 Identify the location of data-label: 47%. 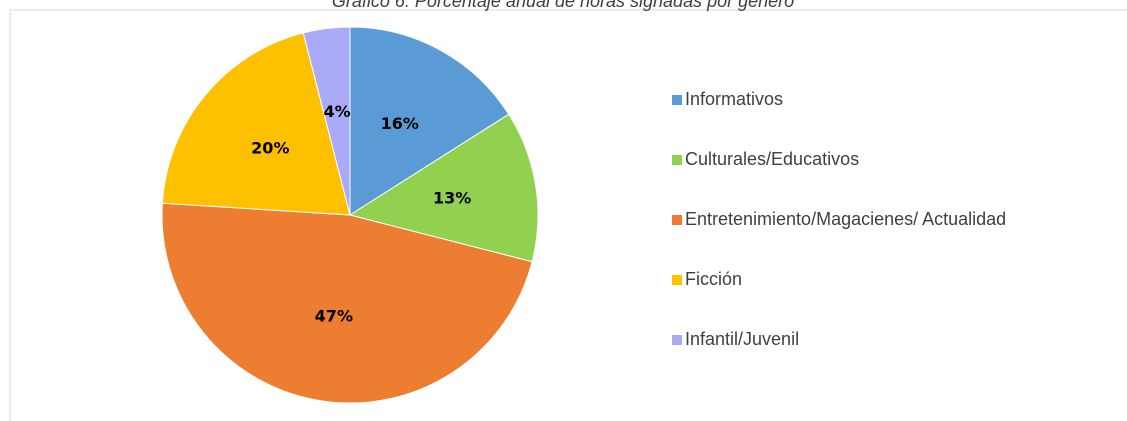
(334, 316).